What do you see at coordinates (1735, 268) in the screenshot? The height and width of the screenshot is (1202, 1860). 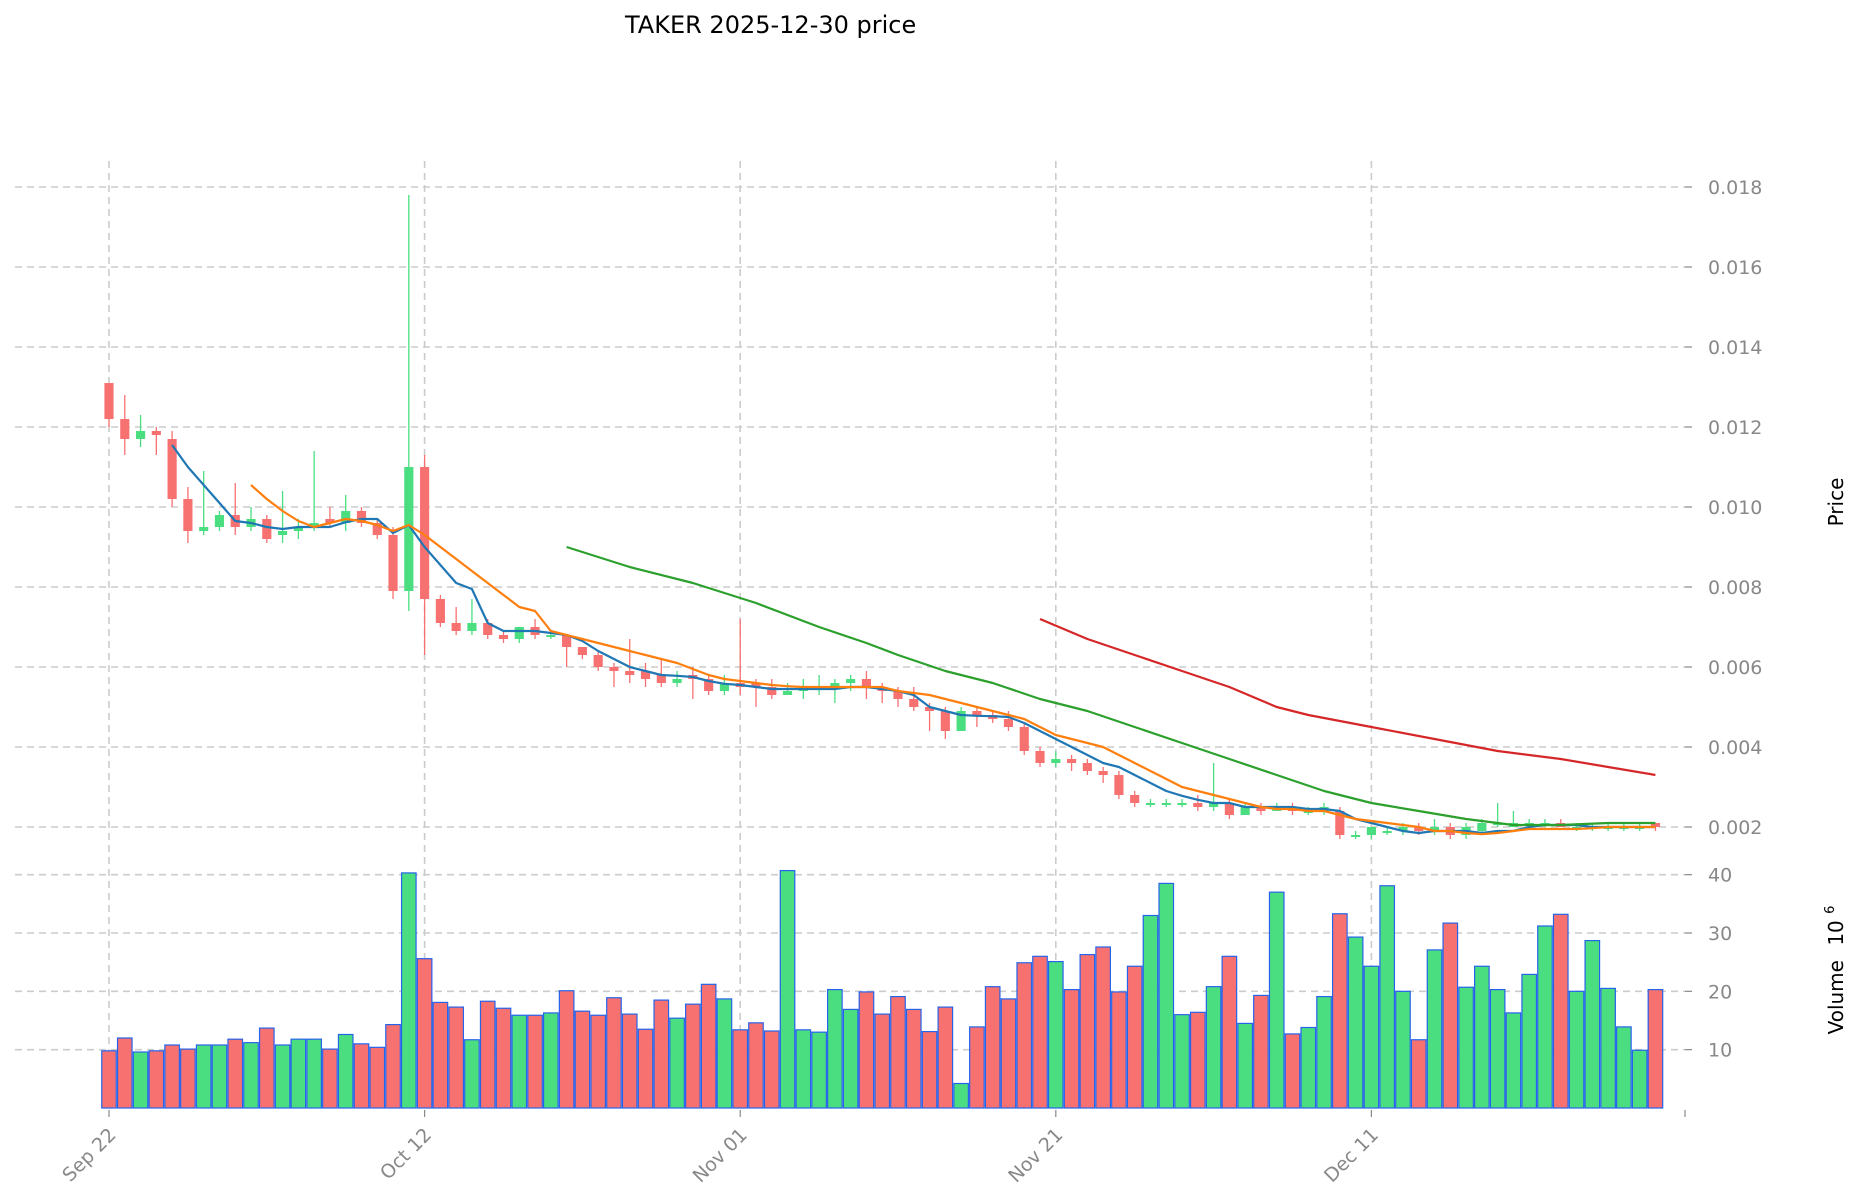 I see `price-tick-label: 0.016` at bounding box center [1735, 268].